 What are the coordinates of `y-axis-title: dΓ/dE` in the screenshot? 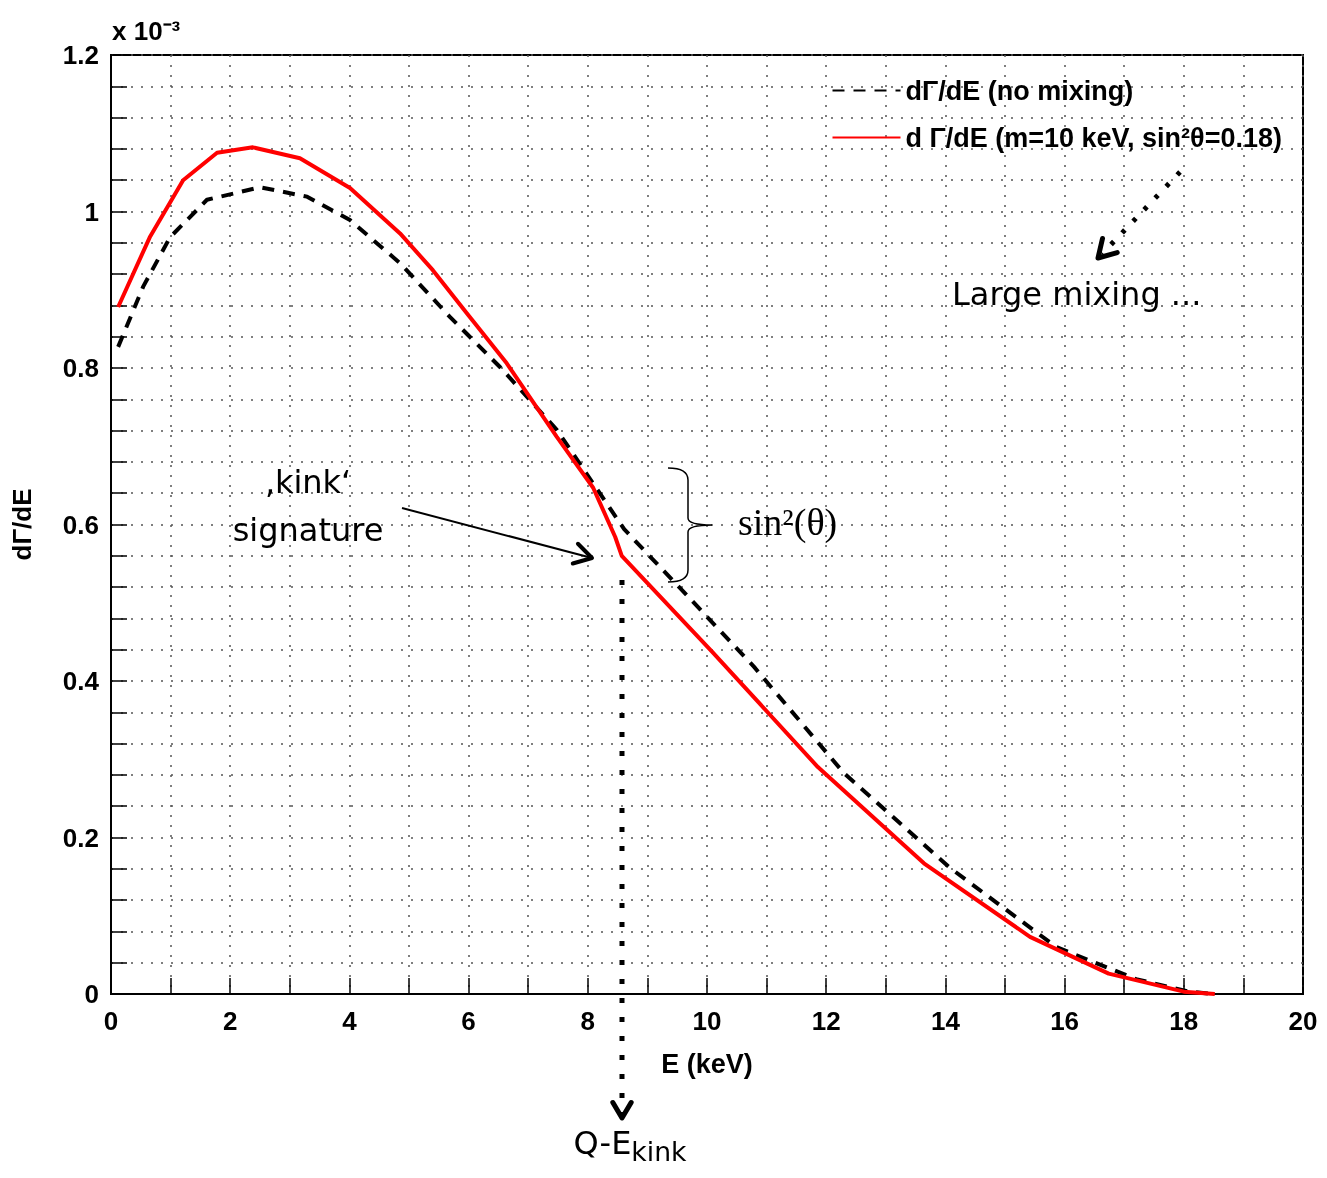 It's located at (22, 524).